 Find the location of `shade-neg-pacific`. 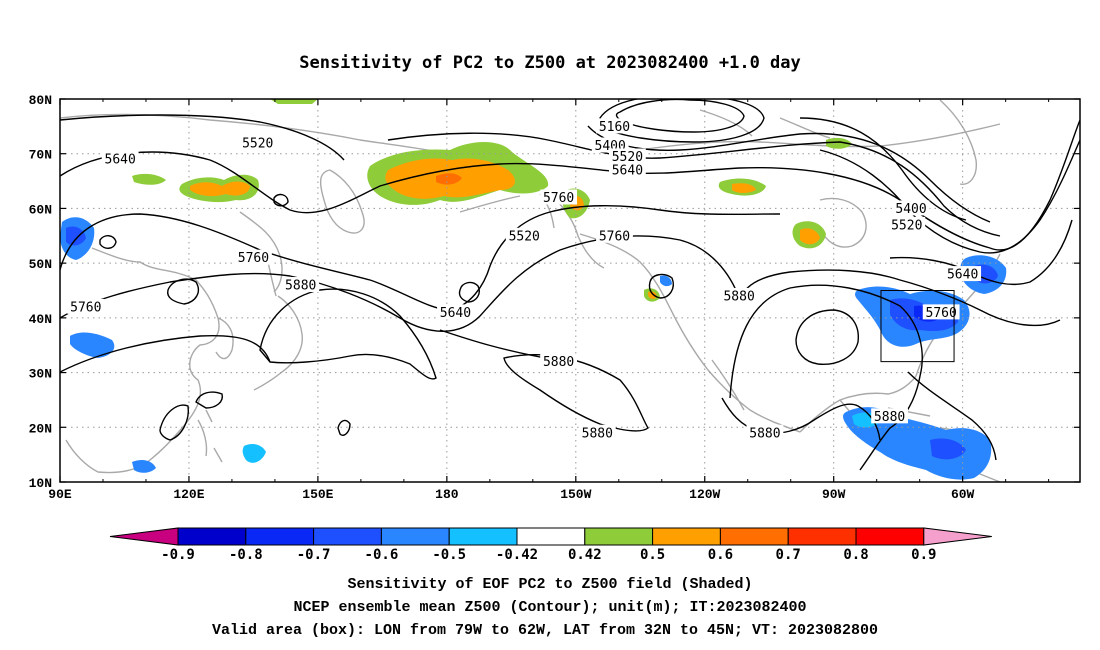

shade-neg-pacific is located at coordinates (666, 281).